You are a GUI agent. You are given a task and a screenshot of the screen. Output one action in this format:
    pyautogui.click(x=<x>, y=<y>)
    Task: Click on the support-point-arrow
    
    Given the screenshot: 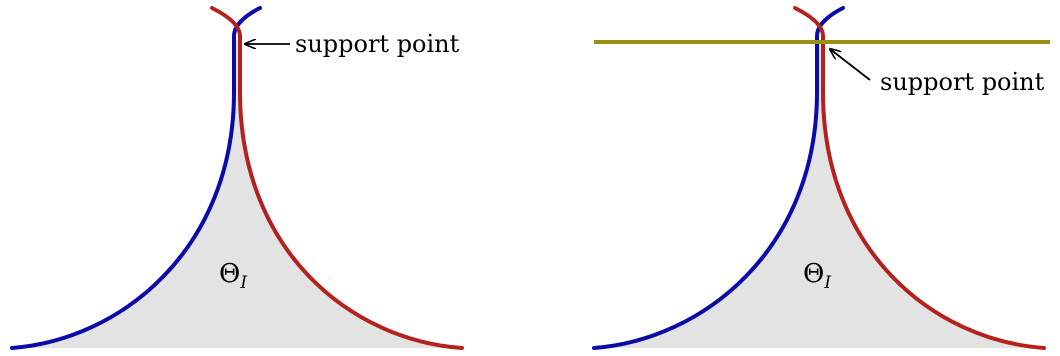 What is the action you would take?
    pyautogui.click(x=850, y=65)
    